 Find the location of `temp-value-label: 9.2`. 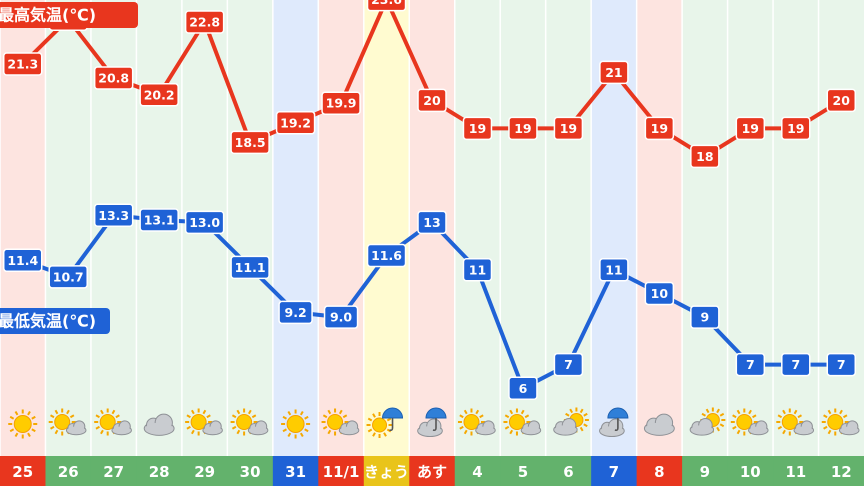

temp-value-label: 9.2 is located at coordinates (296, 312).